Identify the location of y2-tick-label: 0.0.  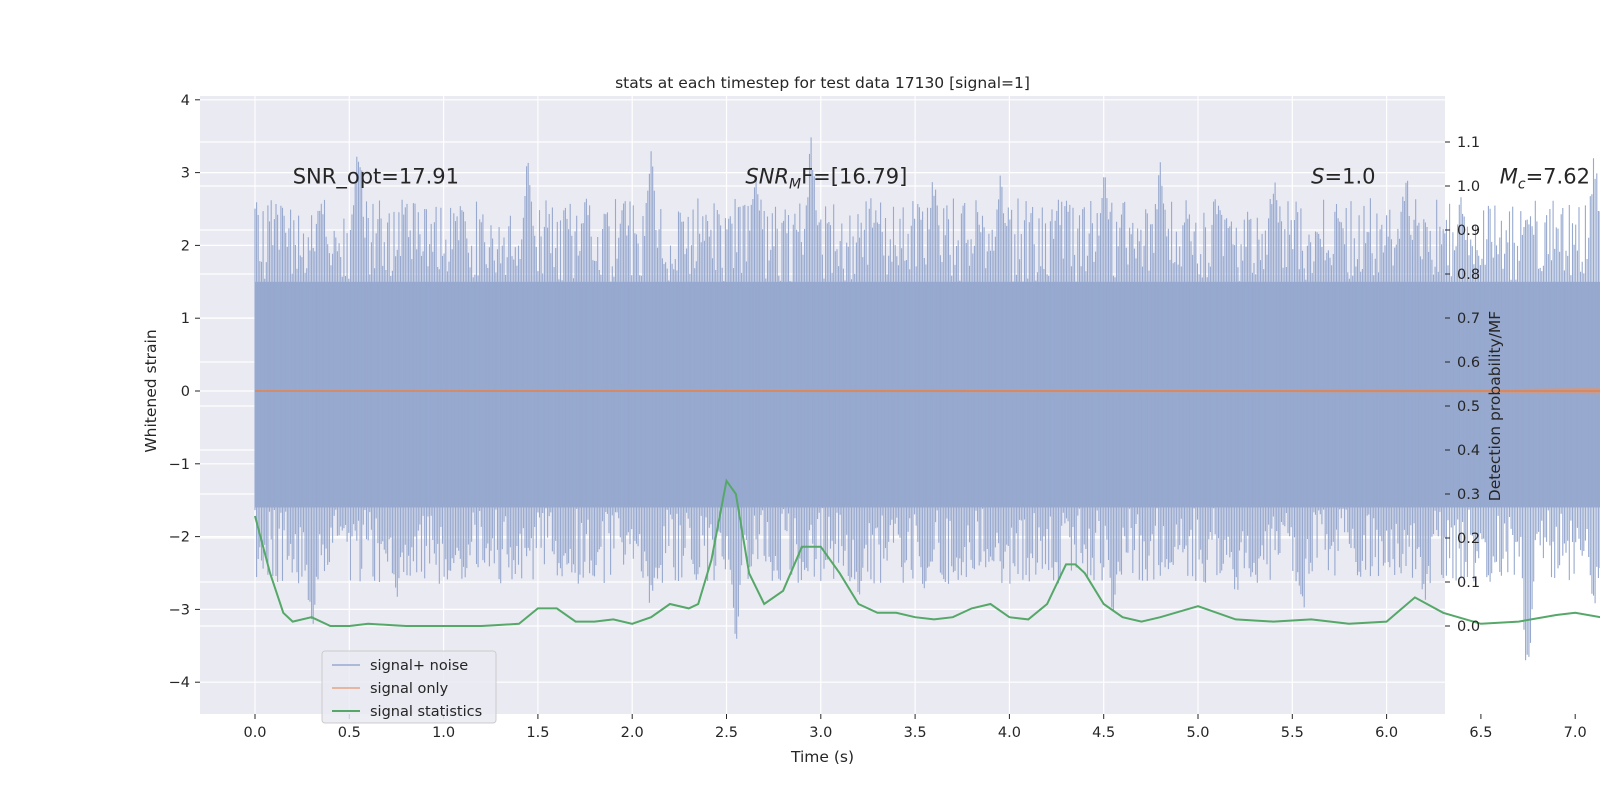
(1468, 627).